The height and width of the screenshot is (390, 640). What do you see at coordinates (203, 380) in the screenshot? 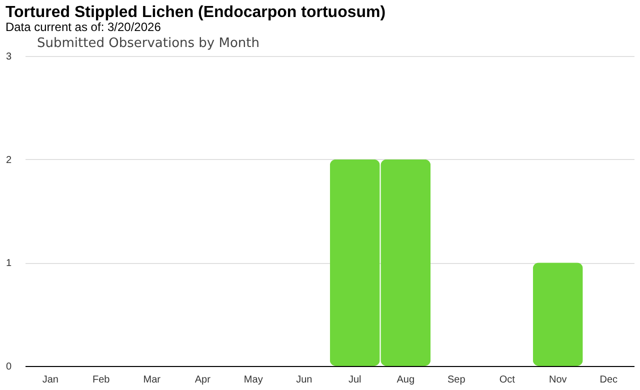
I see `x-tick-label: Apr` at bounding box center [203, 380].